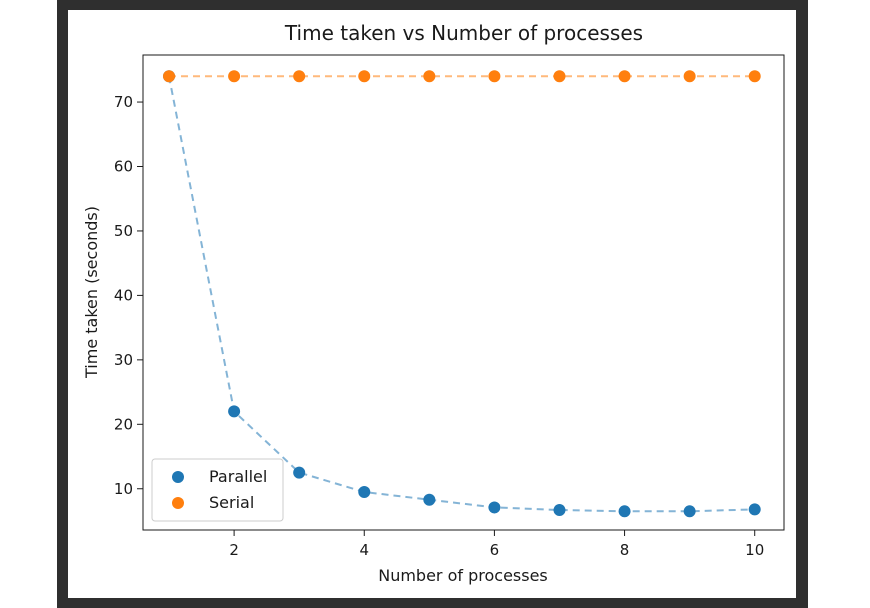  What do you see at coordinates (754, 550) in the screenshot?
I see `x-tick-label: 10` at bounding box center [754, 550].